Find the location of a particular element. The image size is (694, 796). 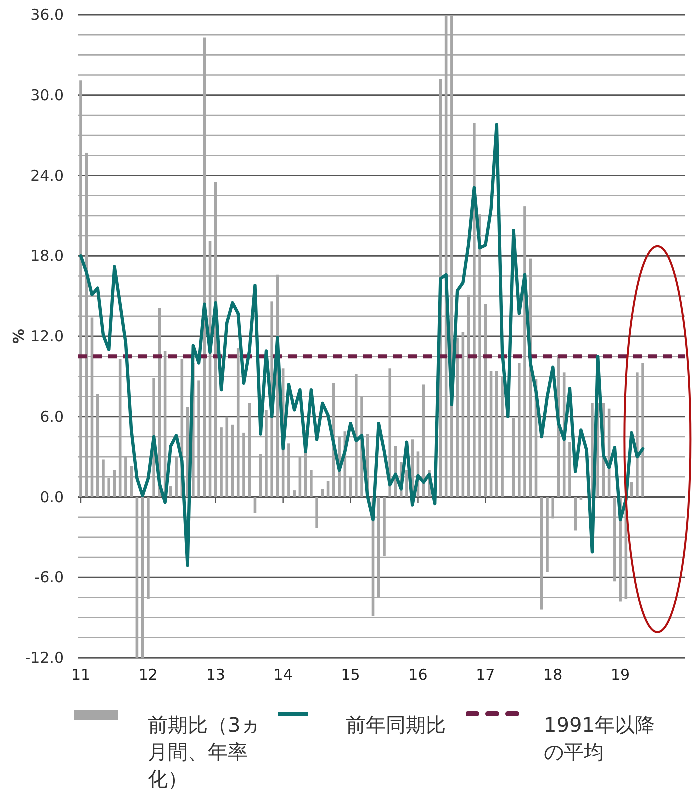

x-tick-label: 18 is located at coordinates (553, 675).